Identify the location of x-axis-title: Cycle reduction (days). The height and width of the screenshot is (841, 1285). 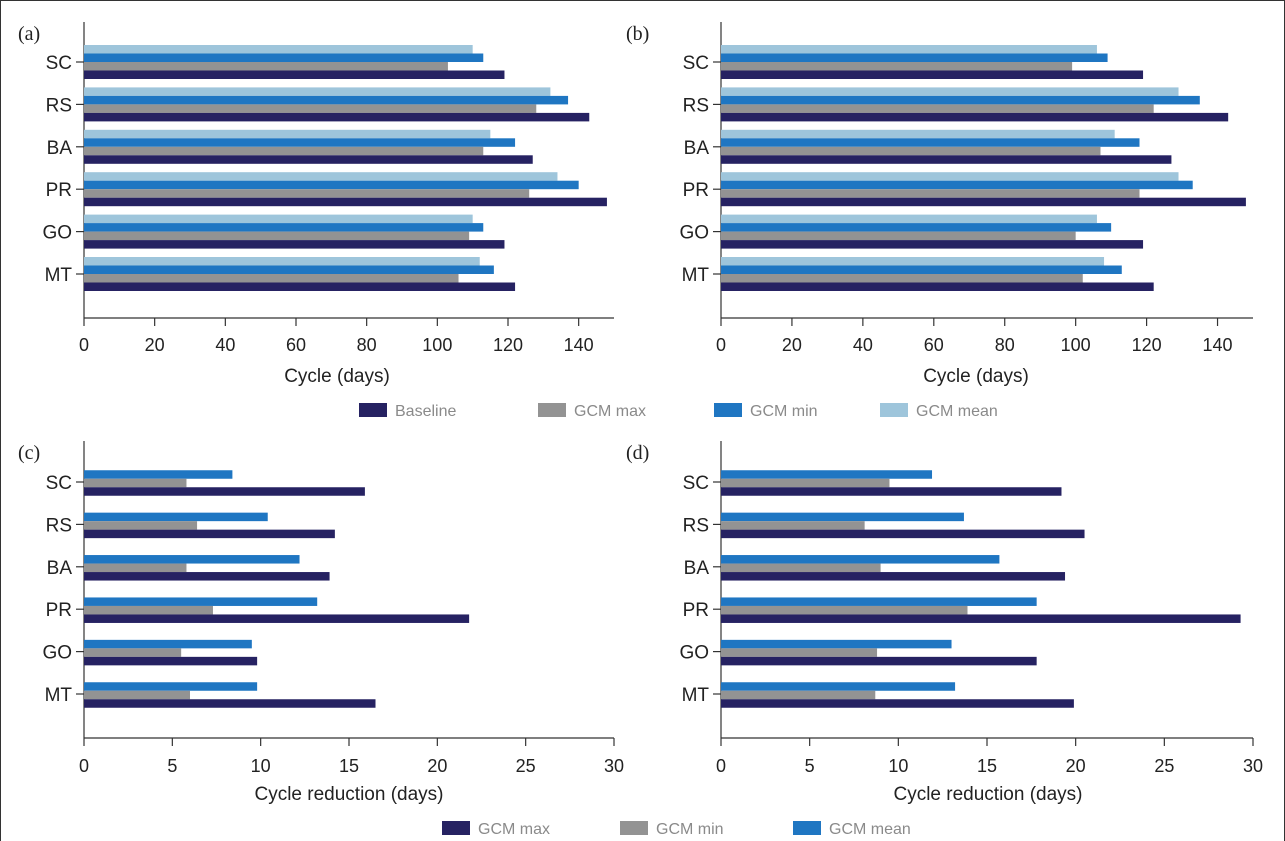
(987, 794).